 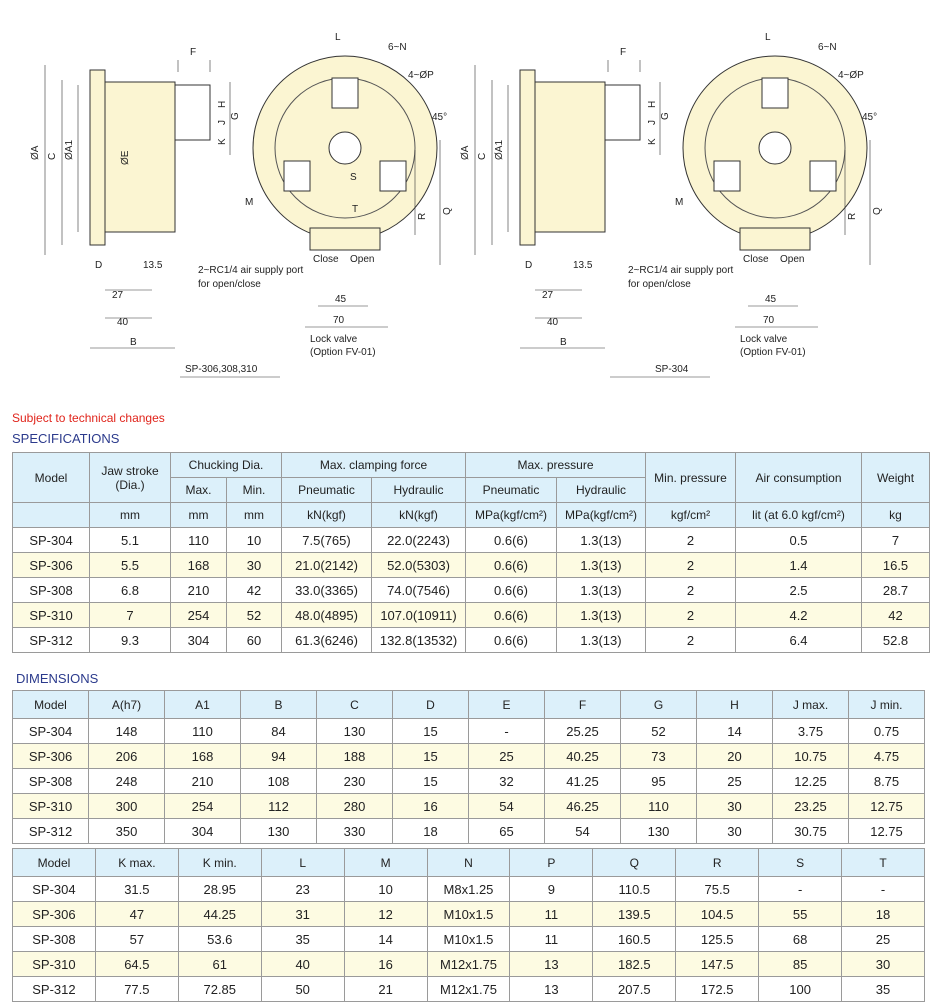 What do you see at coordinates (679, 202) in the screenshot?
I see `dimension-label: M` at bounding box center [679, 202].